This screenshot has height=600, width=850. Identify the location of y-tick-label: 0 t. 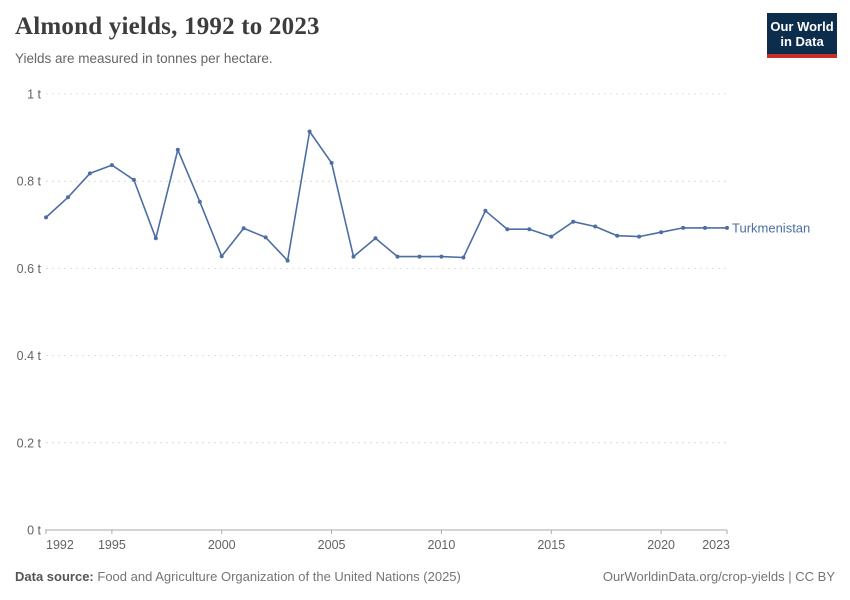
(34, 531).